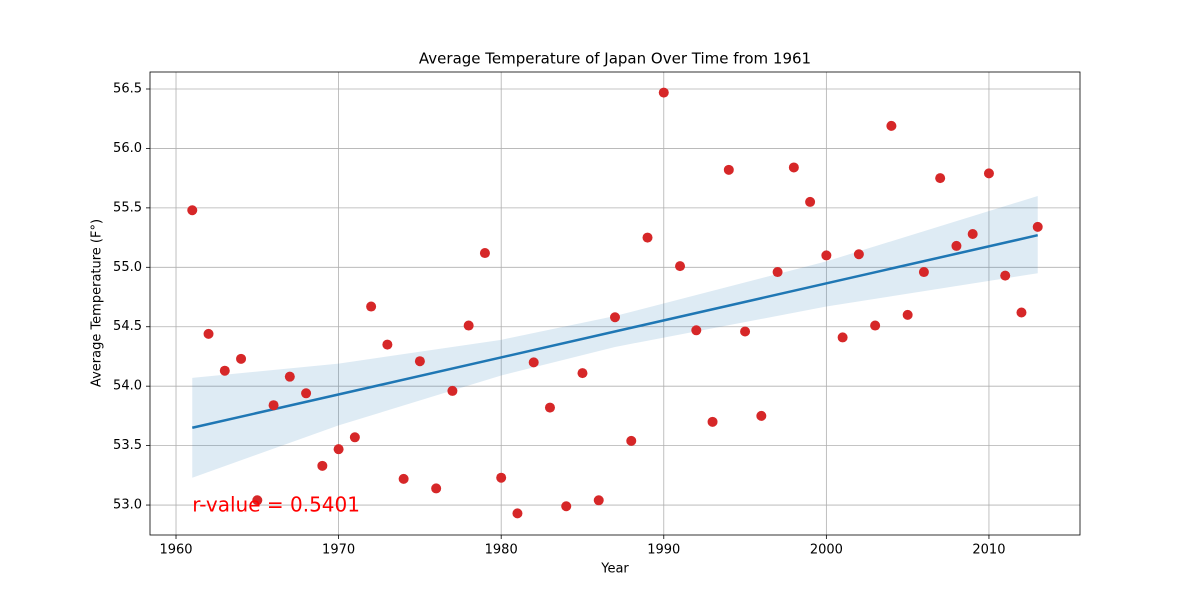  Describe the element at coordinates (988, 550) in the screenshot. I see `x-tick-label: 2010` at that location.